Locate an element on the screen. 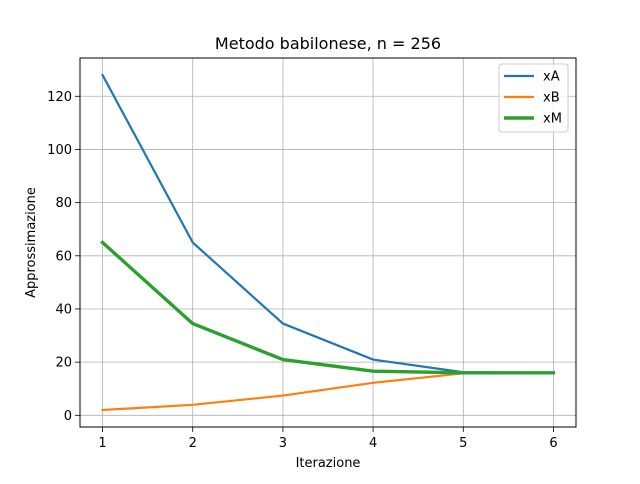 The height and width of the screenshot is (484, 640). y-tick-label: 100 is located at coordinates (59, 150).